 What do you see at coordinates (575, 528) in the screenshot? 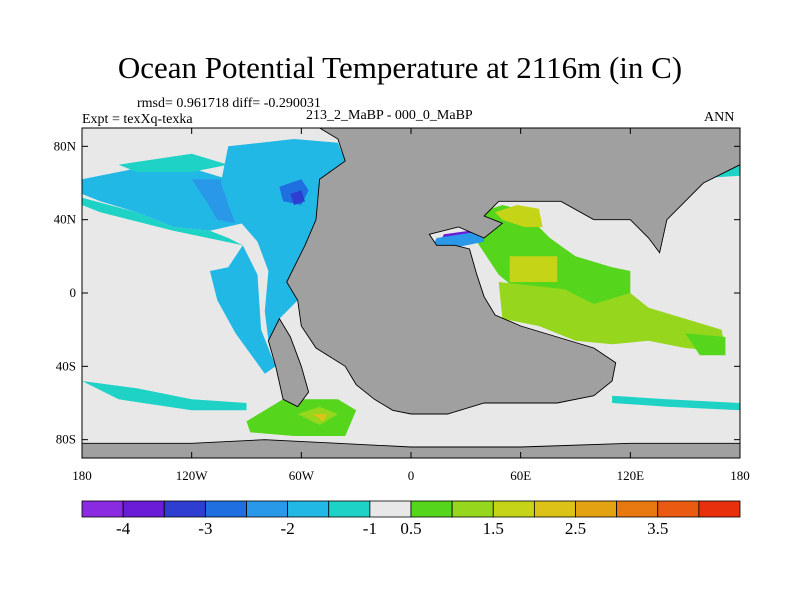
I see `colorbar-label-6: 2.5` at bounding box center [575, 528].